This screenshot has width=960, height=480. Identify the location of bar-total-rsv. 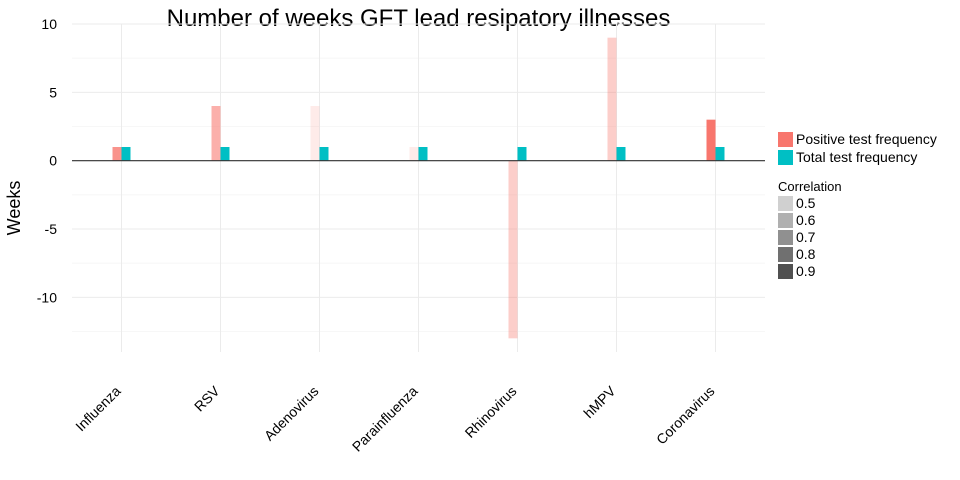
(225, 154).